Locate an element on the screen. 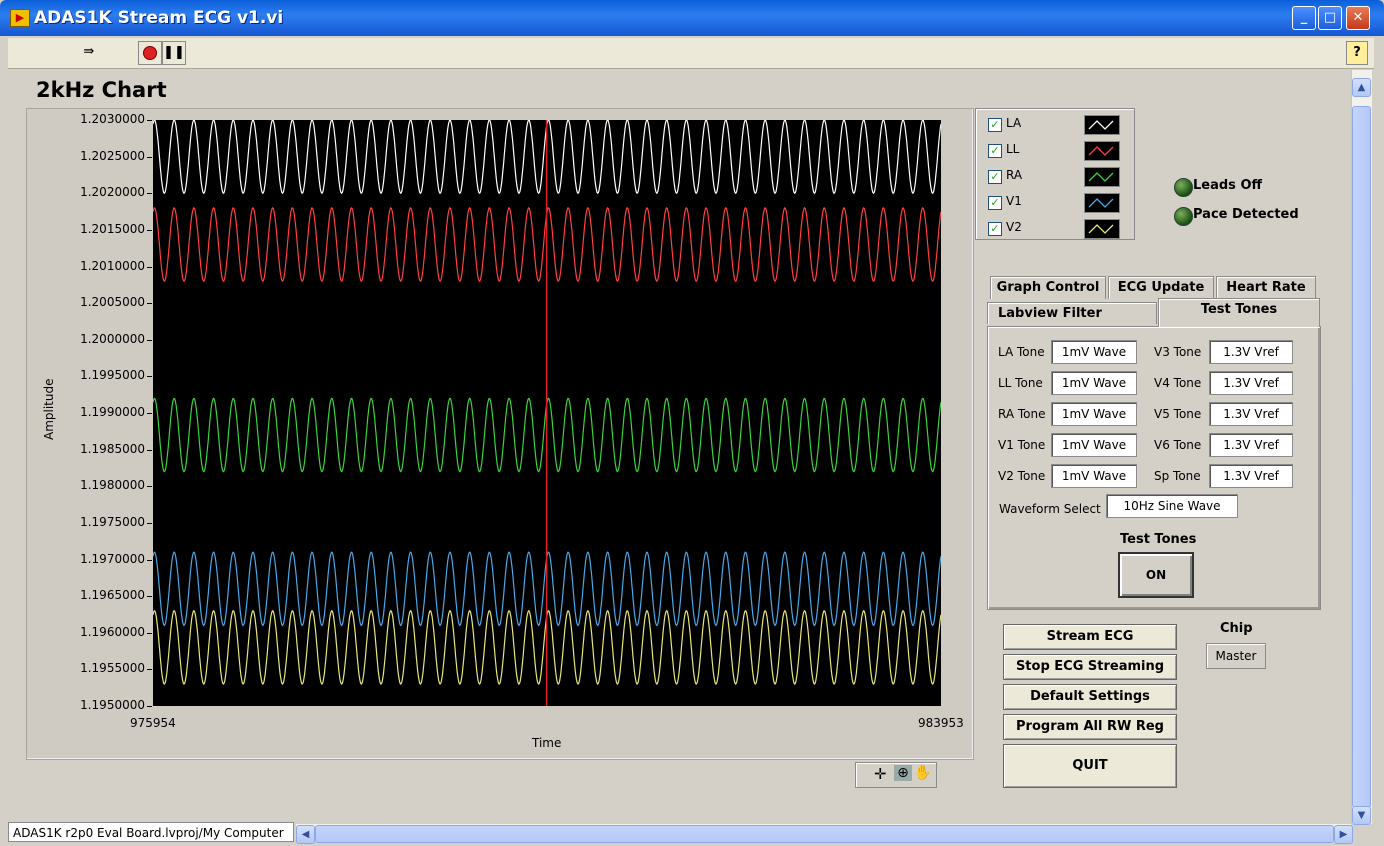  tab-test-tones: Test Tones is located at coordinates (1239, 312).